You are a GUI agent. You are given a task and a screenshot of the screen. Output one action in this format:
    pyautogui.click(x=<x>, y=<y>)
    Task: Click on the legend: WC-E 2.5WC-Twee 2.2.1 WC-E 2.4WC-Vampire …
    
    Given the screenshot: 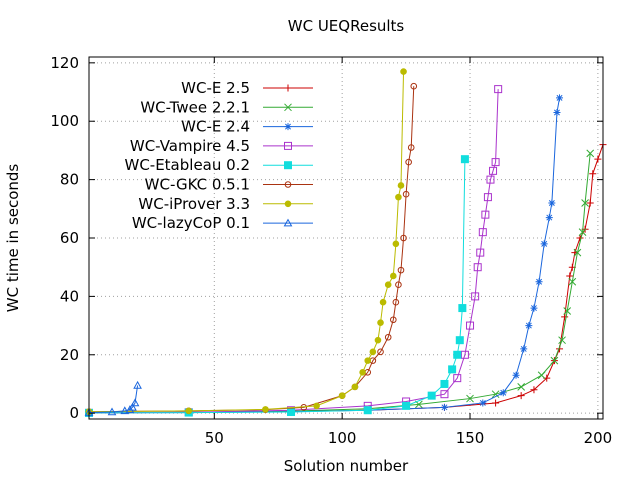 What is the action you would take?
    pyautogui.click(x=218, y=155)
    